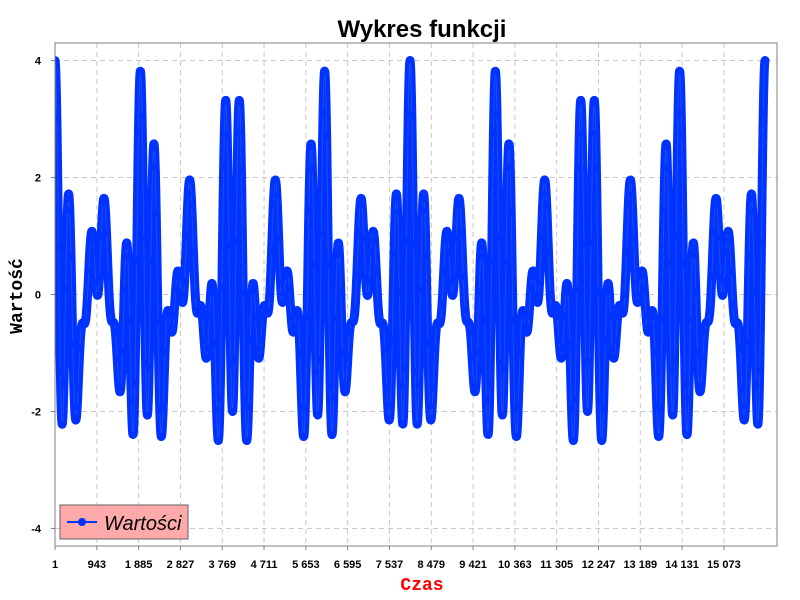 The height and width of the screenshot is (600, 800). What do you see at coordinates (599, 565) in the screenshot?
I see `x-tick-label: 12 247` at bounding box center [599, 565].